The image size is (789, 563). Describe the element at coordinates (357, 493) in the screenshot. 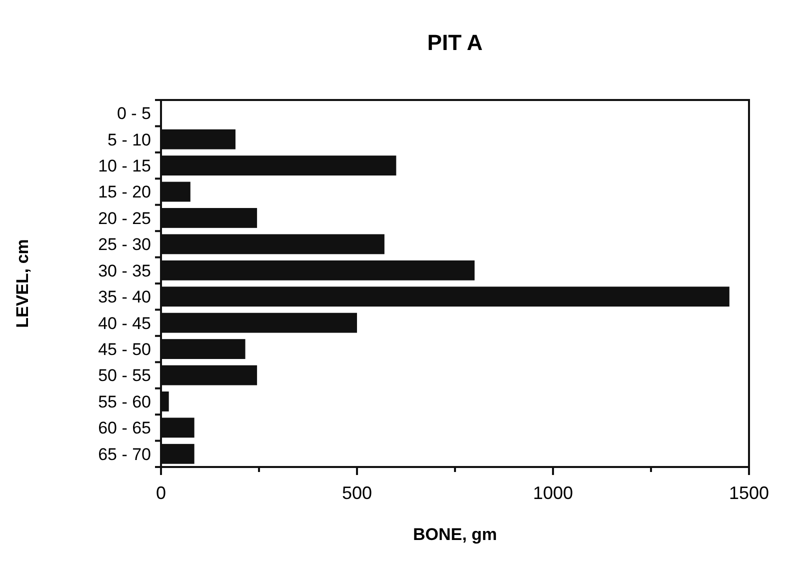

I see `x-tick-label: 500` at that location.